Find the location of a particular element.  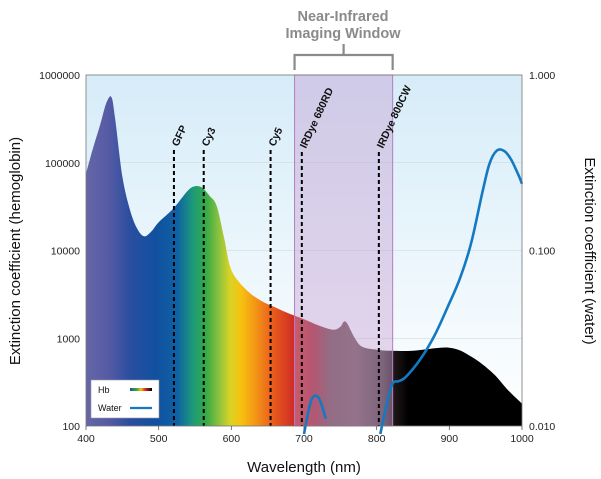

y-right-tick-label: 0.010 is located at coordinates (542, 427).